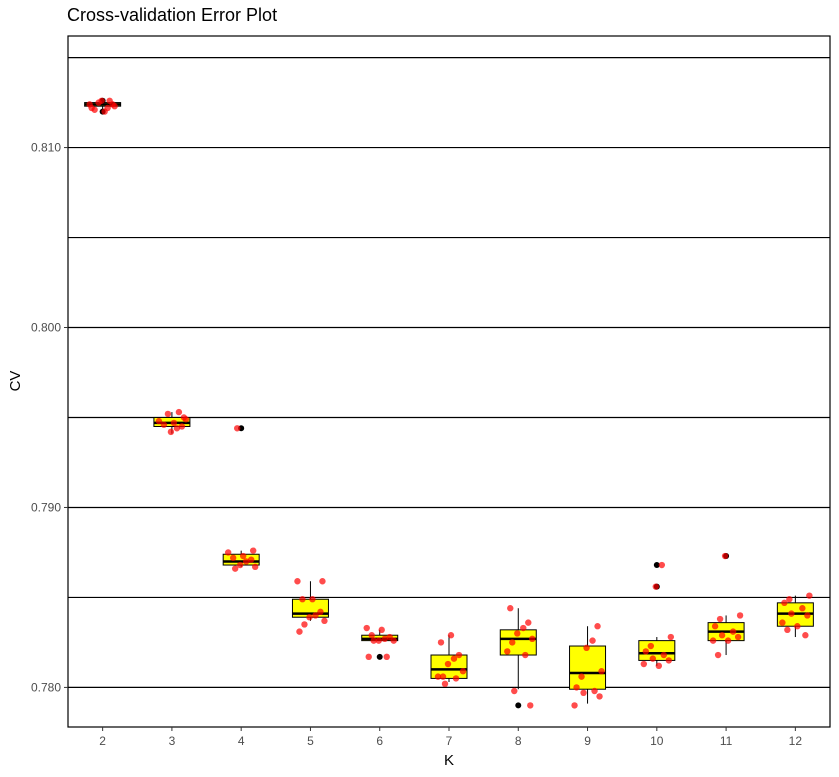  Describe the element at coordinates (241, 741) in the screenshot. I see `x-tick-label: 4` at that location.